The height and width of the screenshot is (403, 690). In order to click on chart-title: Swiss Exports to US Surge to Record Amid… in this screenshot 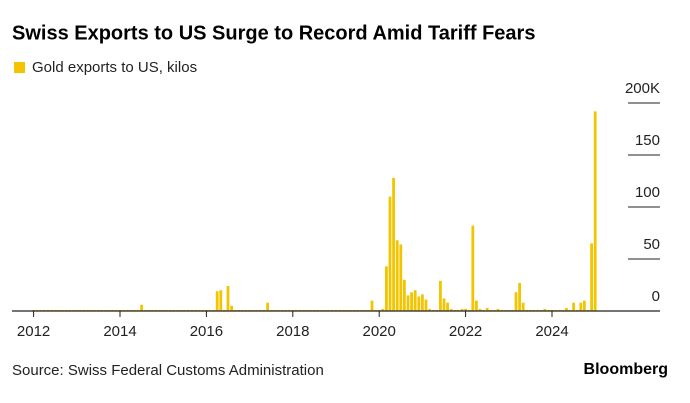, I will do `click(273, 33)`.